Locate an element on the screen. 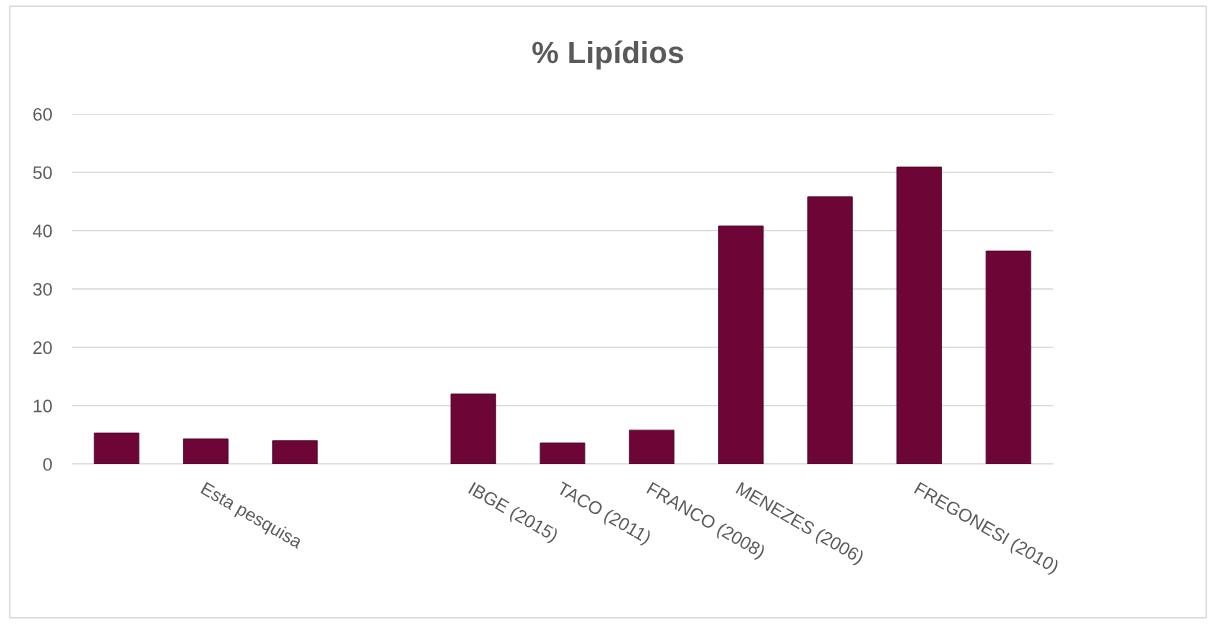 The image size is (1216, 624). y-tick-label: 60 is located at coordinates (42, 114).